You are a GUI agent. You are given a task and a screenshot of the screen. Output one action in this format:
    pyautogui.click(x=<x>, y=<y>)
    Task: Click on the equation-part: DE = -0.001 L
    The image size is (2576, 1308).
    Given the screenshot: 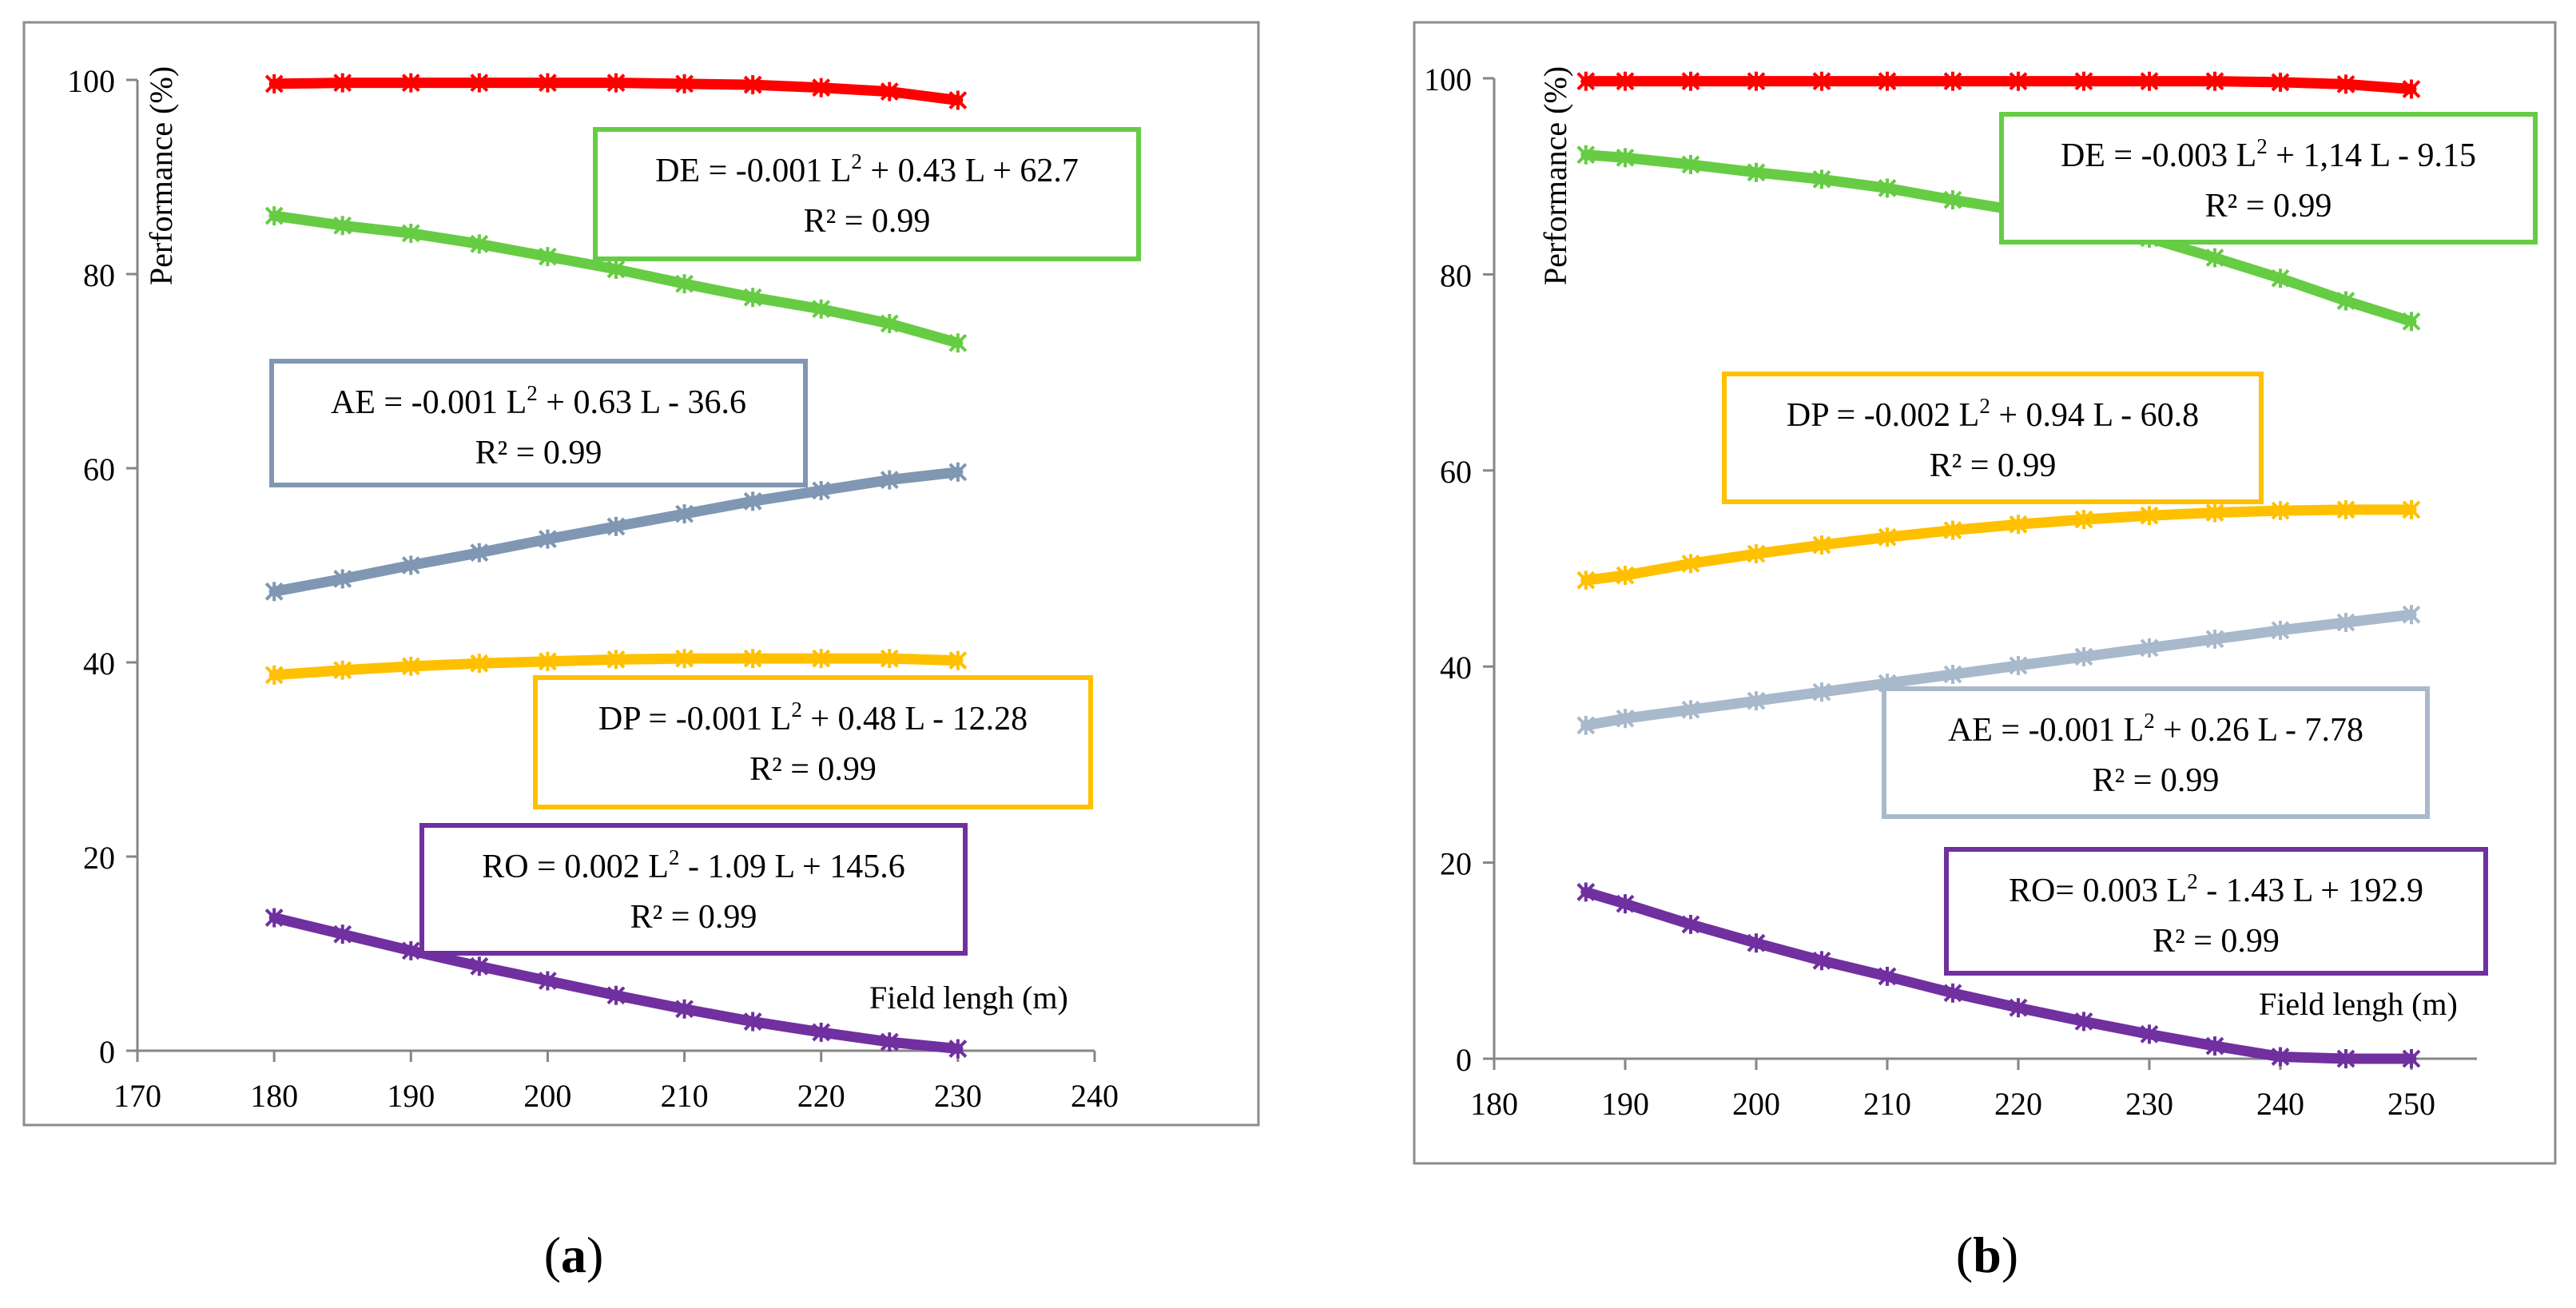 What is the action you would take?
    pyautogui.click(x=753, y=171)
    